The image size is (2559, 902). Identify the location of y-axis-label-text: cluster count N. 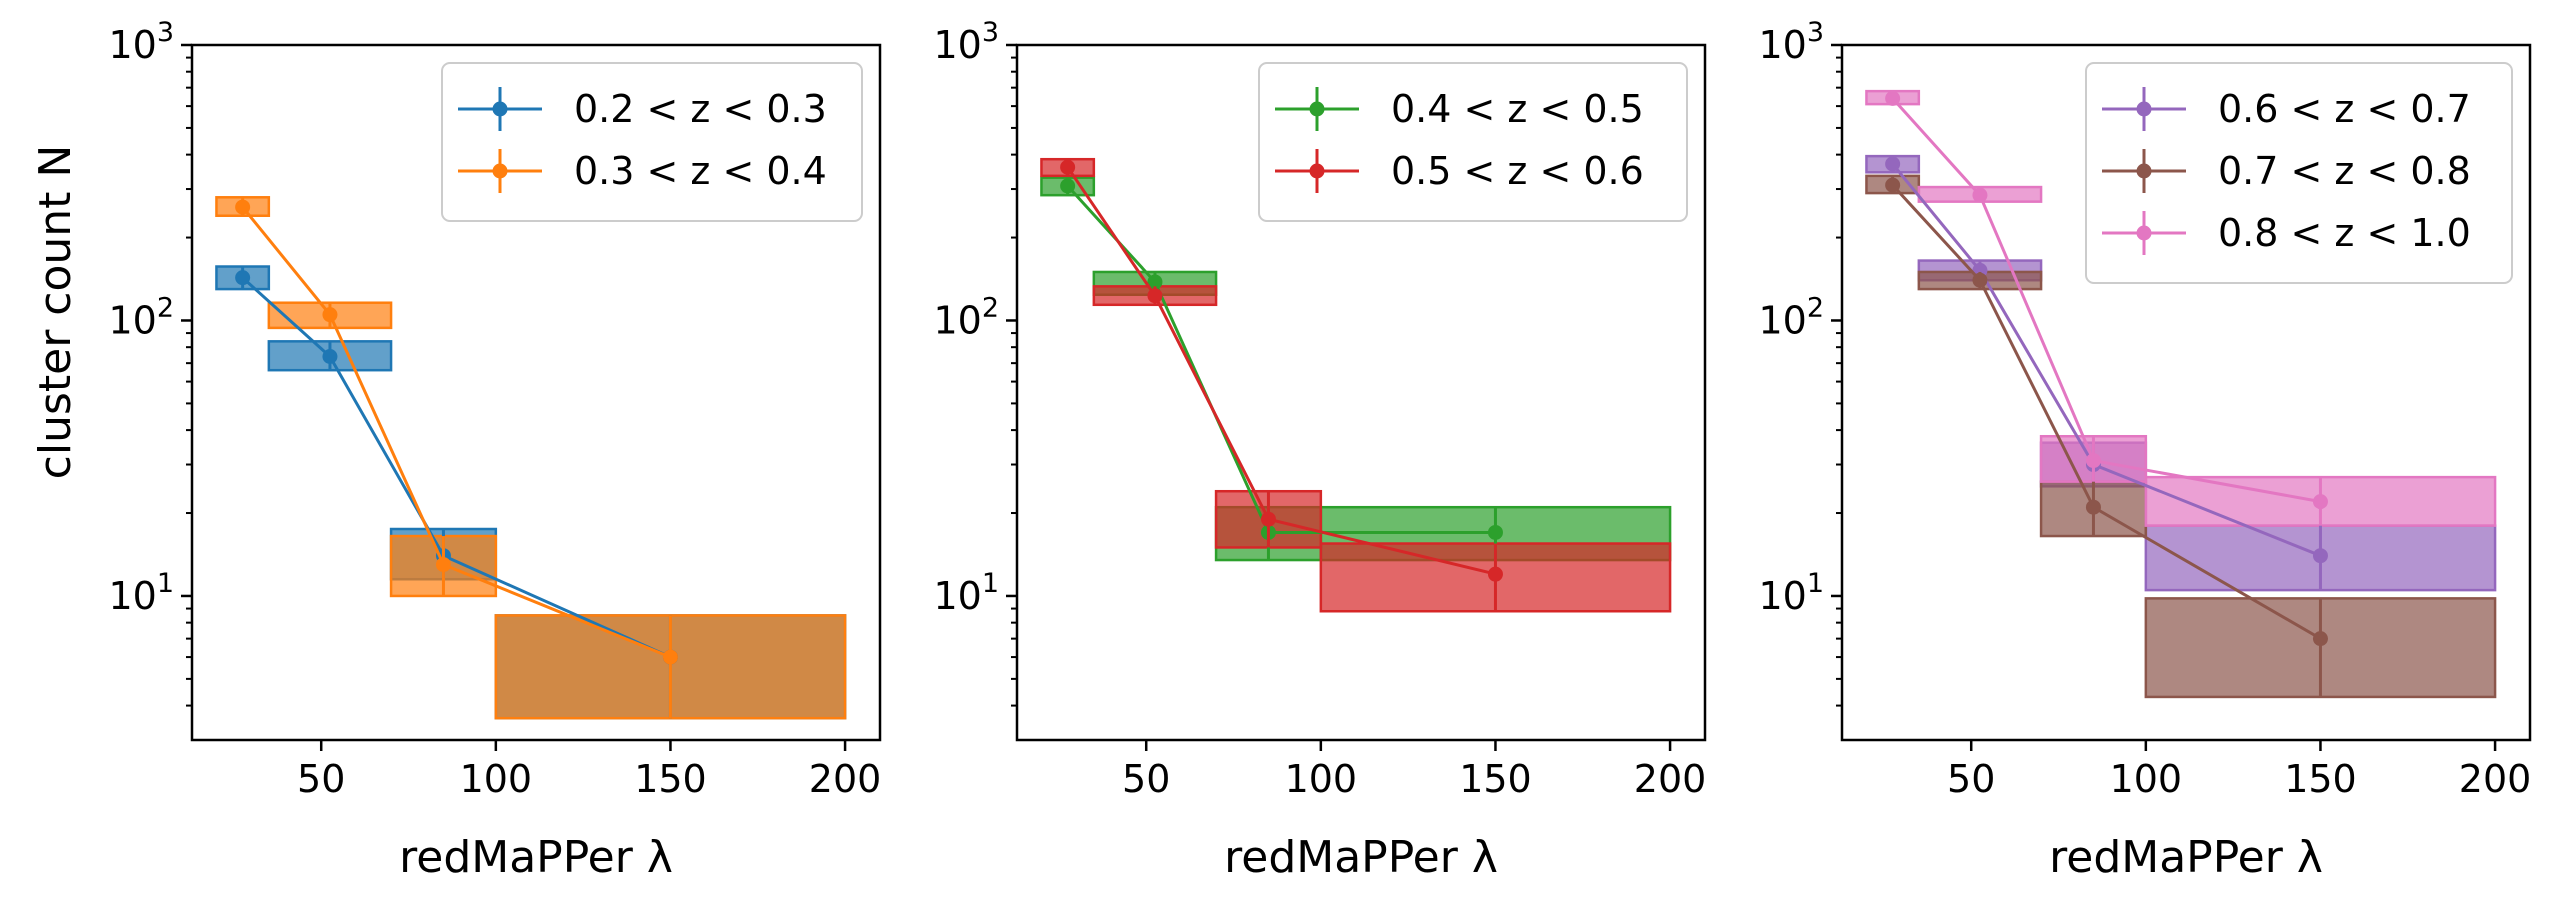
(55, 312).